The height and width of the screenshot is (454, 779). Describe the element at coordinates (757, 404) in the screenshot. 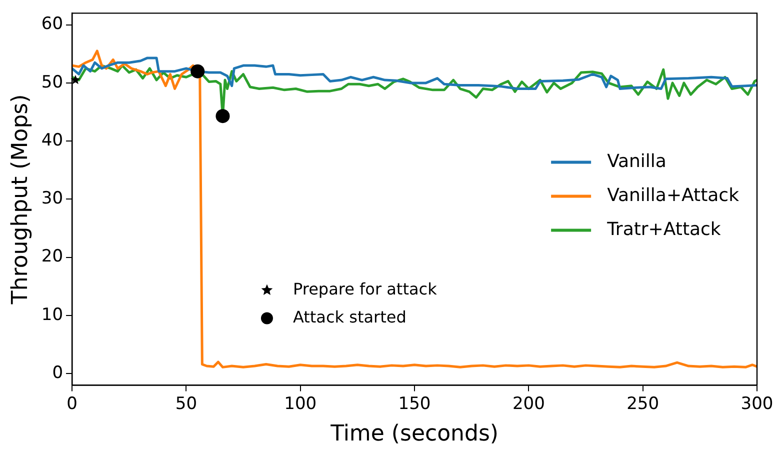

I see `x-tick-label: 300` at that location.